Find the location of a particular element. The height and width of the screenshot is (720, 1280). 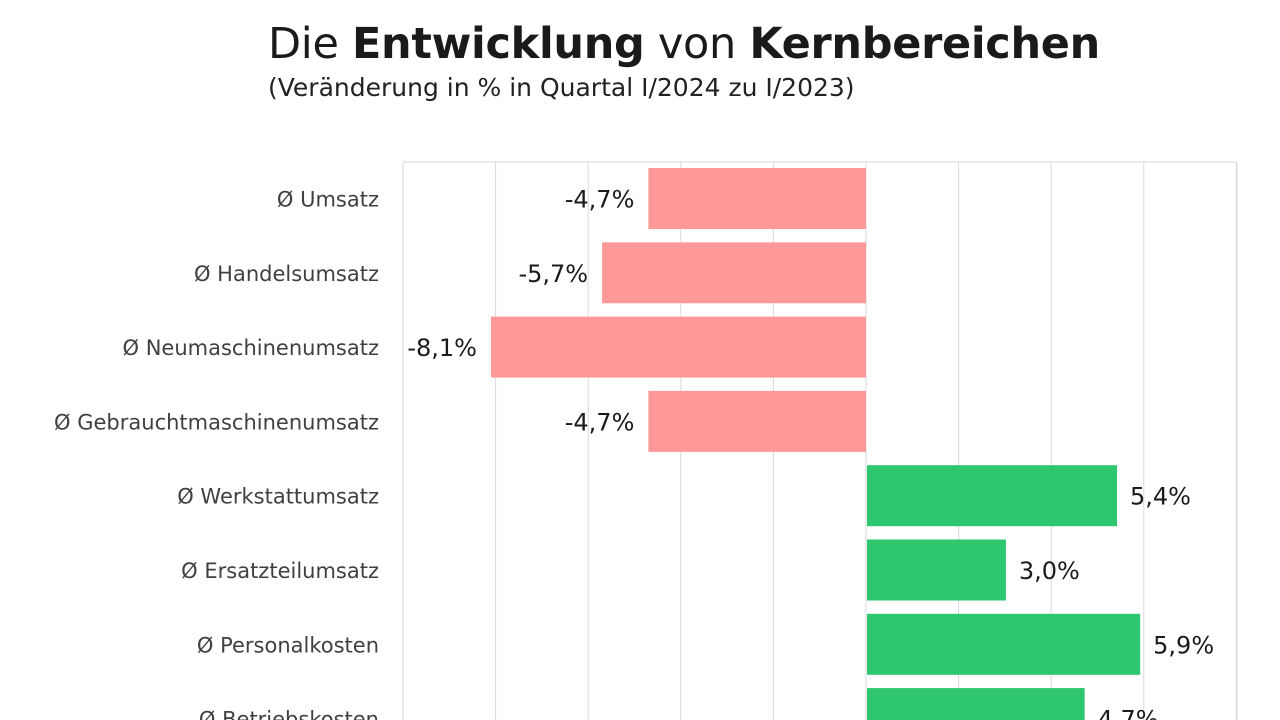

category-label: Ø Werkstattumsatz is located at coordinates (278, 497).